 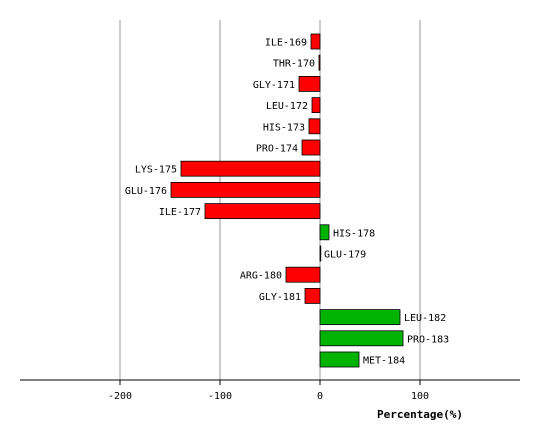 What do you see at coordinates (294, 64) in the screenshot?
I see `bar-label: THR-170` at bounding box center [294, 64].